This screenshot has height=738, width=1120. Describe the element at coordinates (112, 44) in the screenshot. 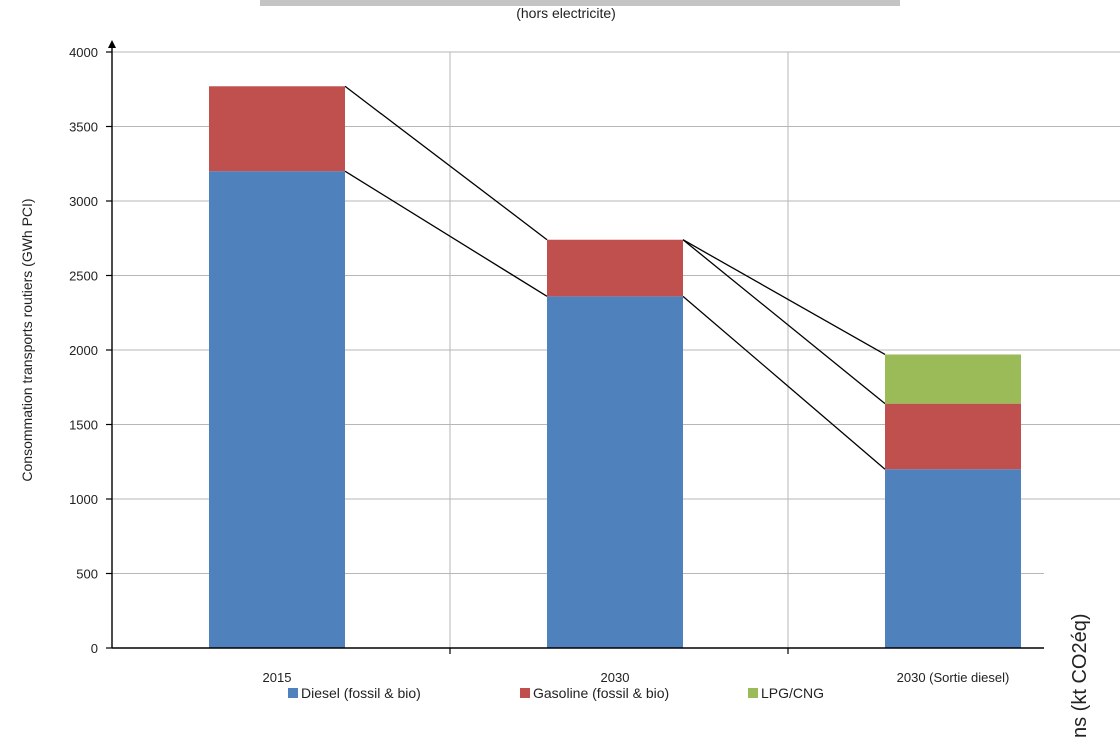

I see `y-axis-arrow` at that location.